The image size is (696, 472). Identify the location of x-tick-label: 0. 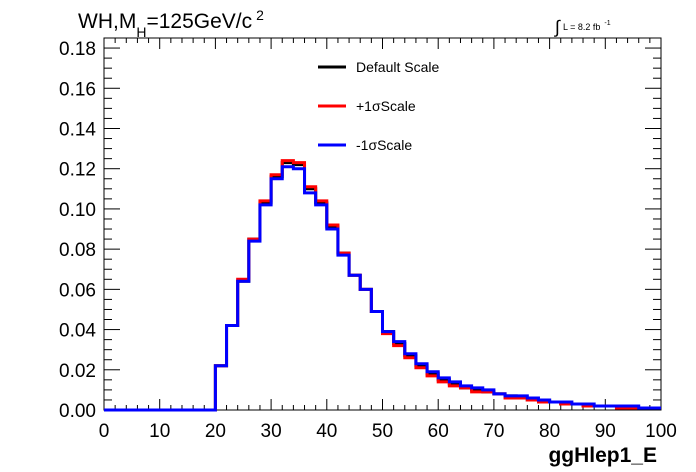
(104, 431).